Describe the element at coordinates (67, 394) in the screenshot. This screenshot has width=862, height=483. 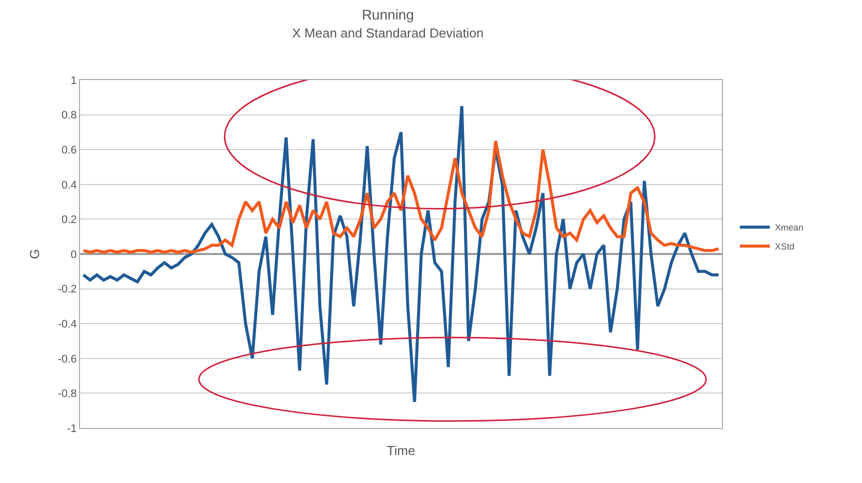
I see `y-tick-label: -0.8` at that location.